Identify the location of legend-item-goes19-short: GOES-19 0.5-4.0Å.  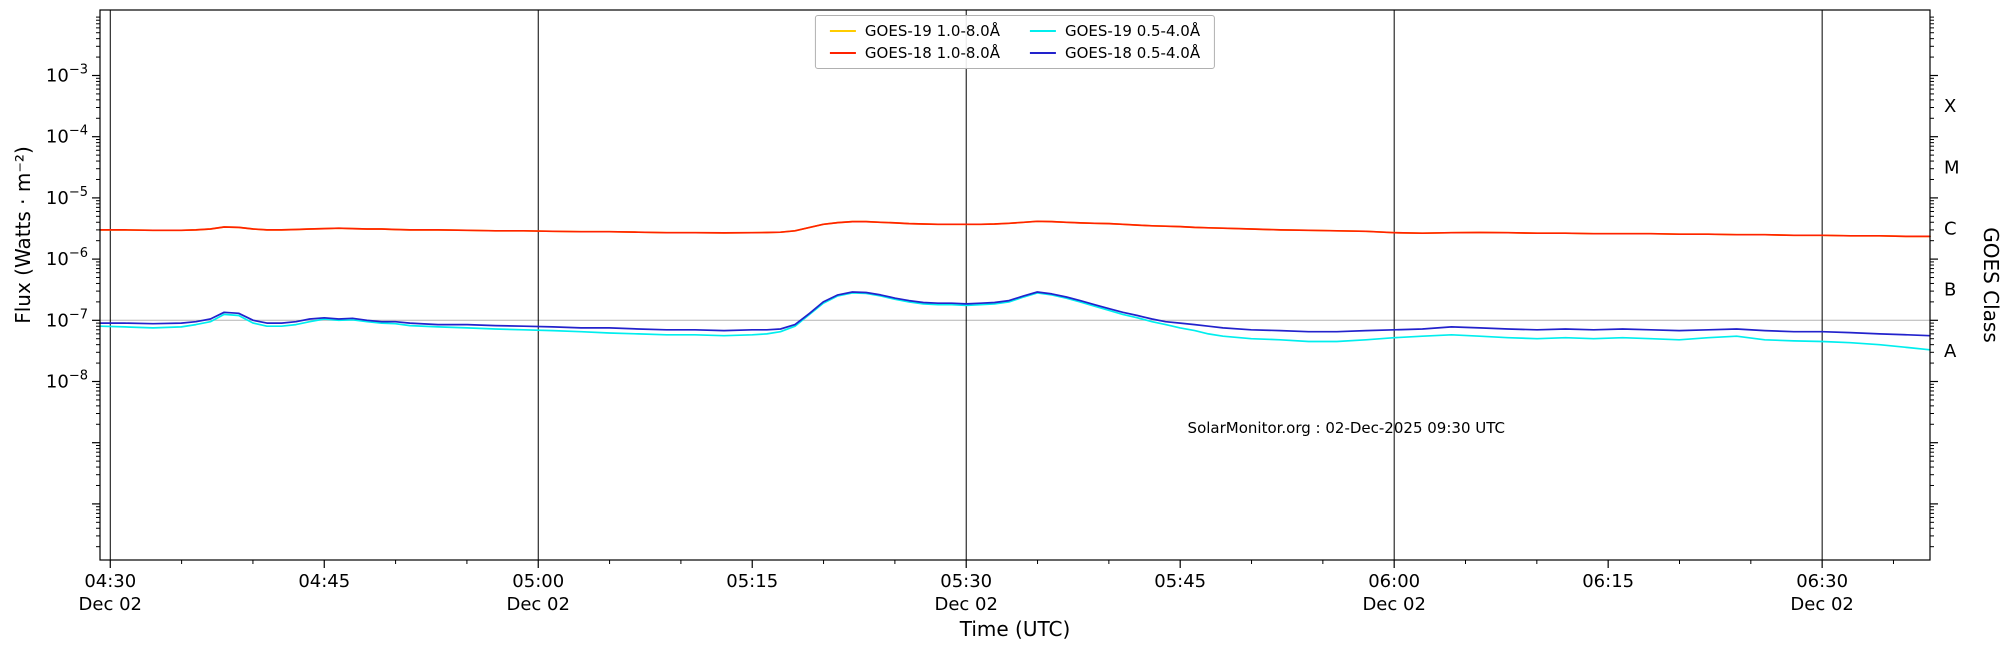
(1115, 31).